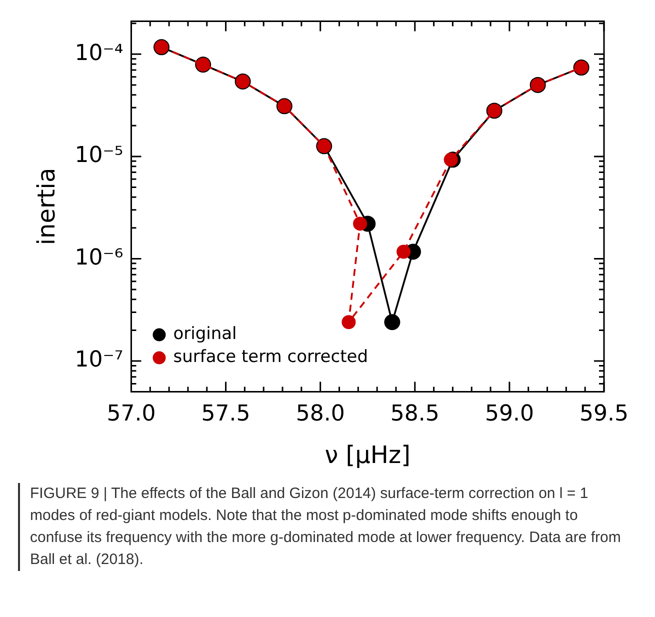 This screenshot has width=655, height=617. I want to click on x-tick-label: 59.5, so click(604, 414).